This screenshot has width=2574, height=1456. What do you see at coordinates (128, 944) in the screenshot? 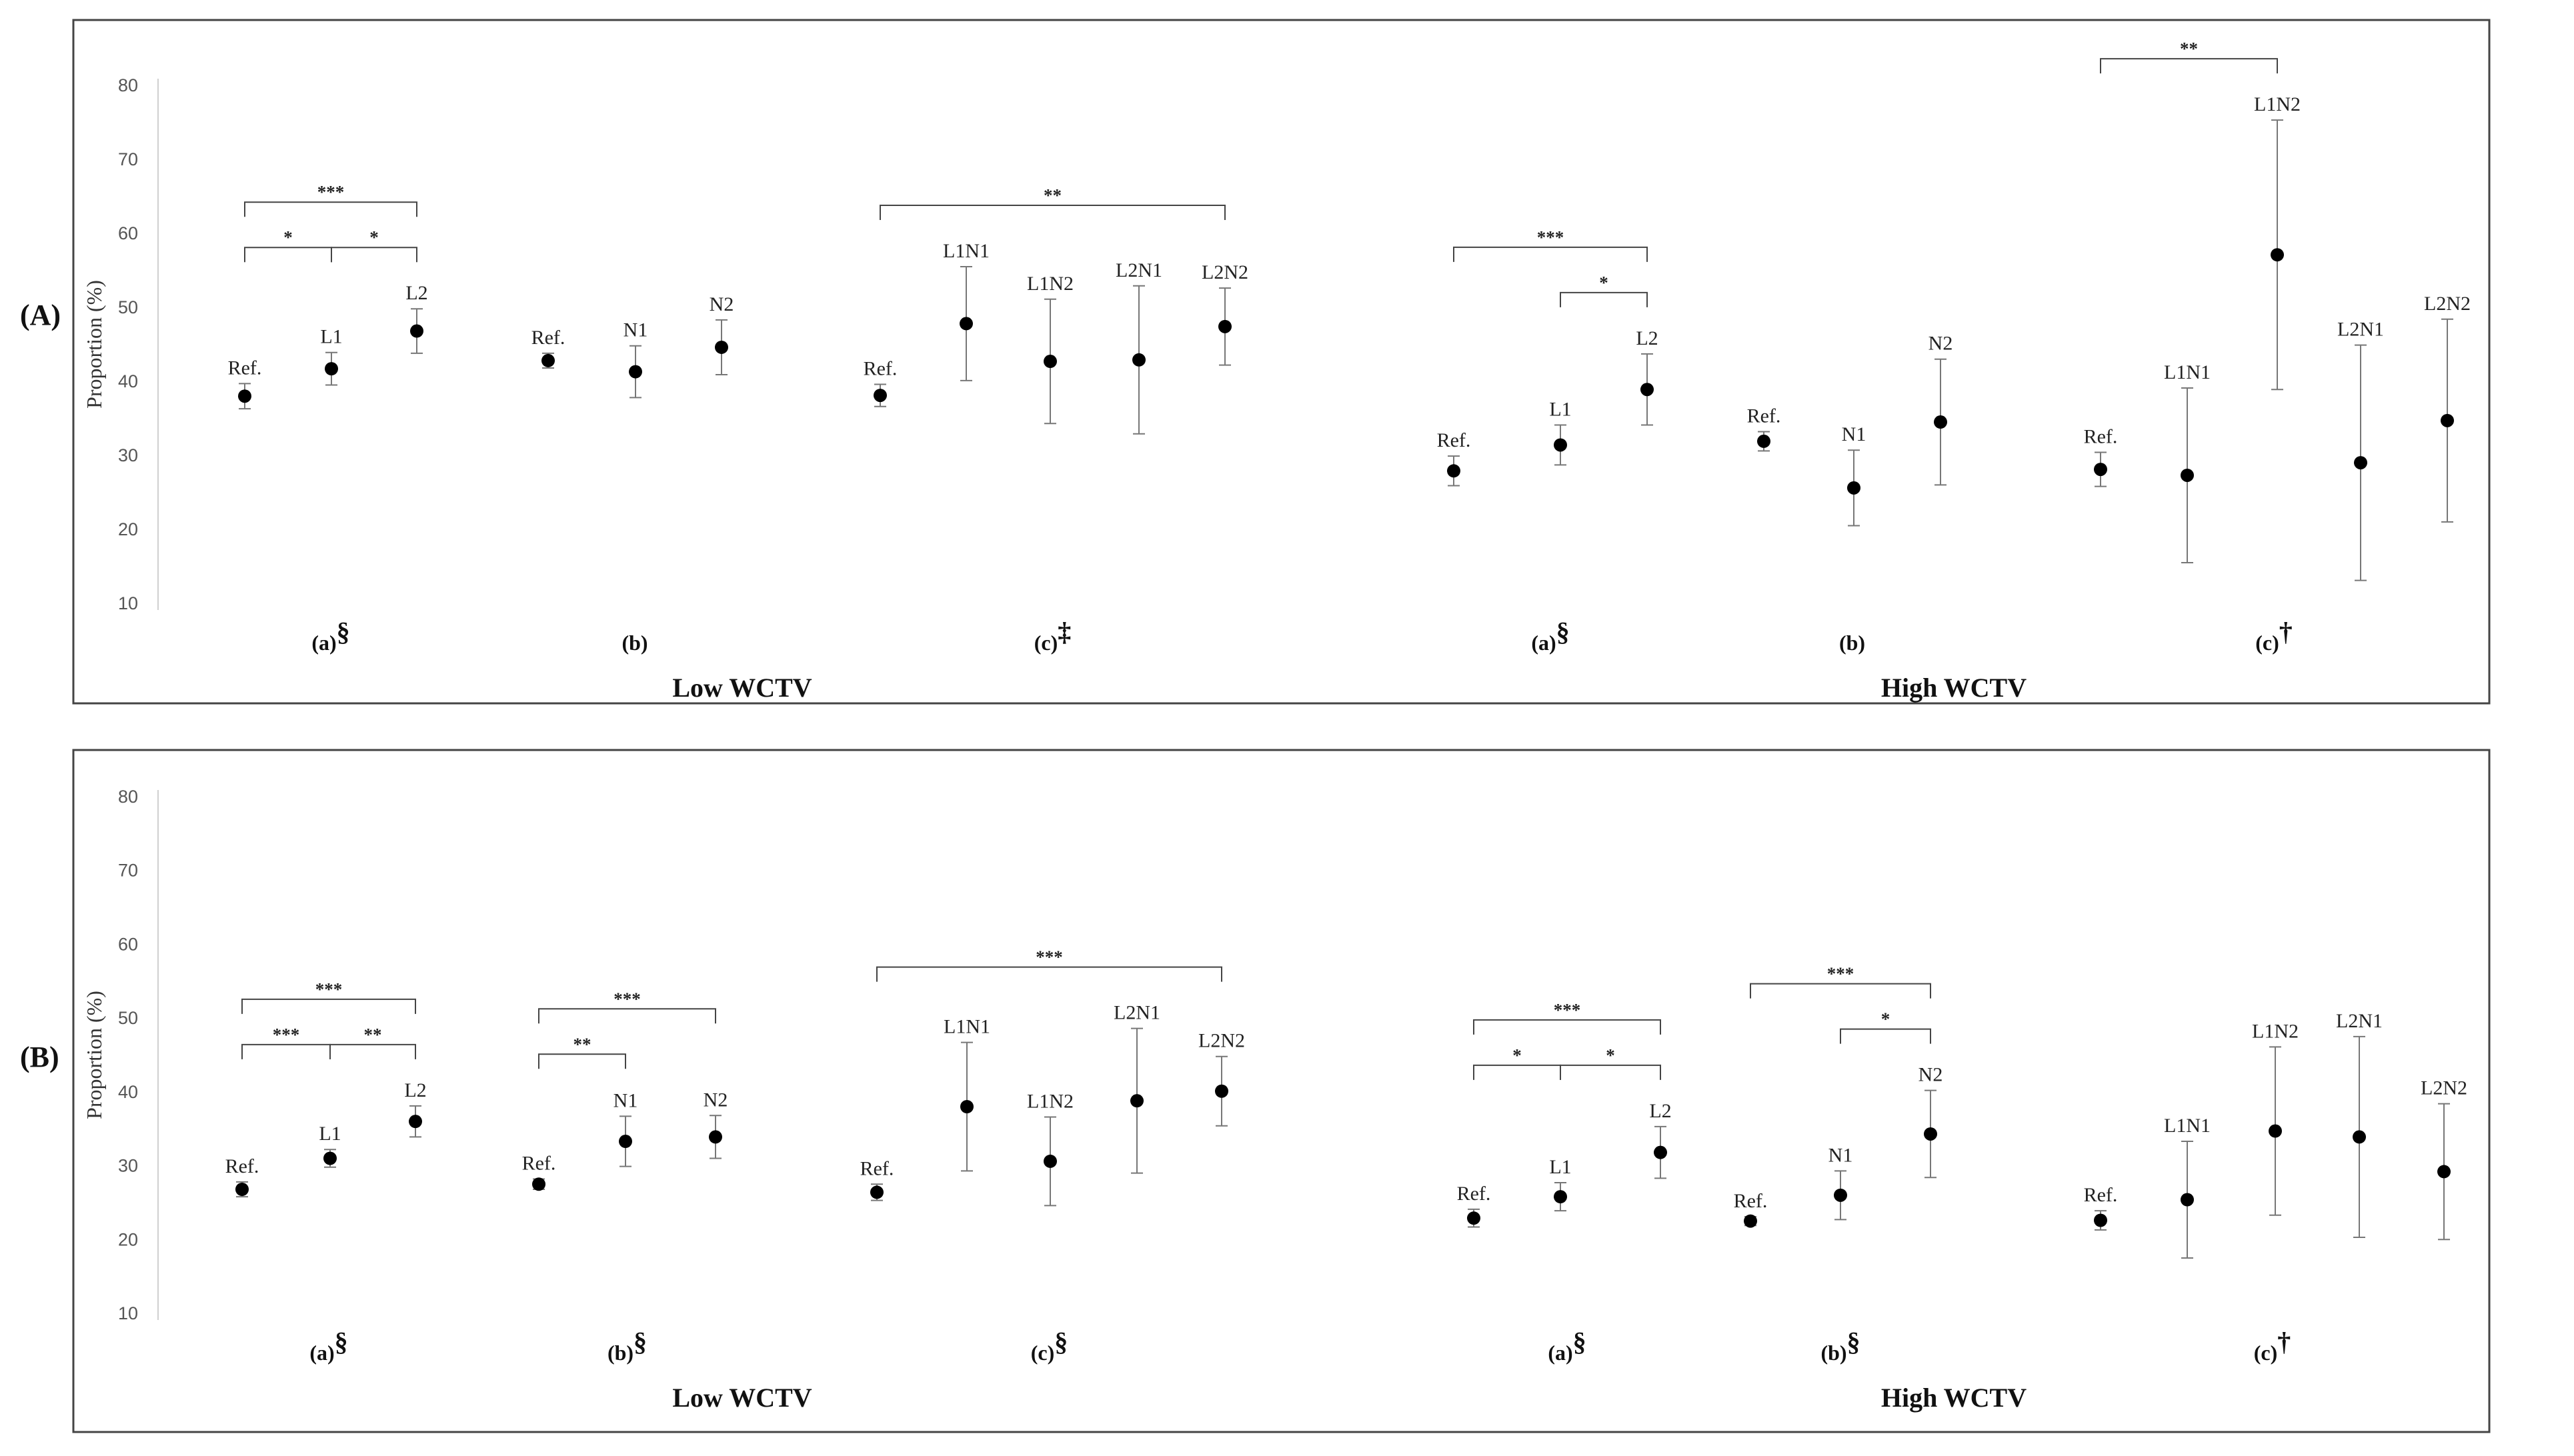
I see `y-tick-label: 60` at bounding box center [128, 944].